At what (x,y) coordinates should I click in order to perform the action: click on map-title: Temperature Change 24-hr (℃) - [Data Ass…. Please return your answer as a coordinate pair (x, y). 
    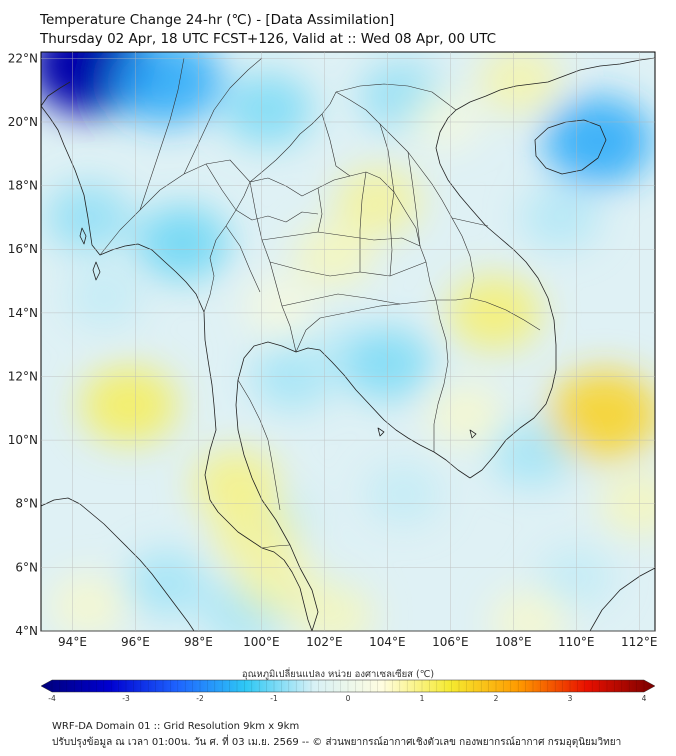
    Looking at the image, I should click on (217, 20).